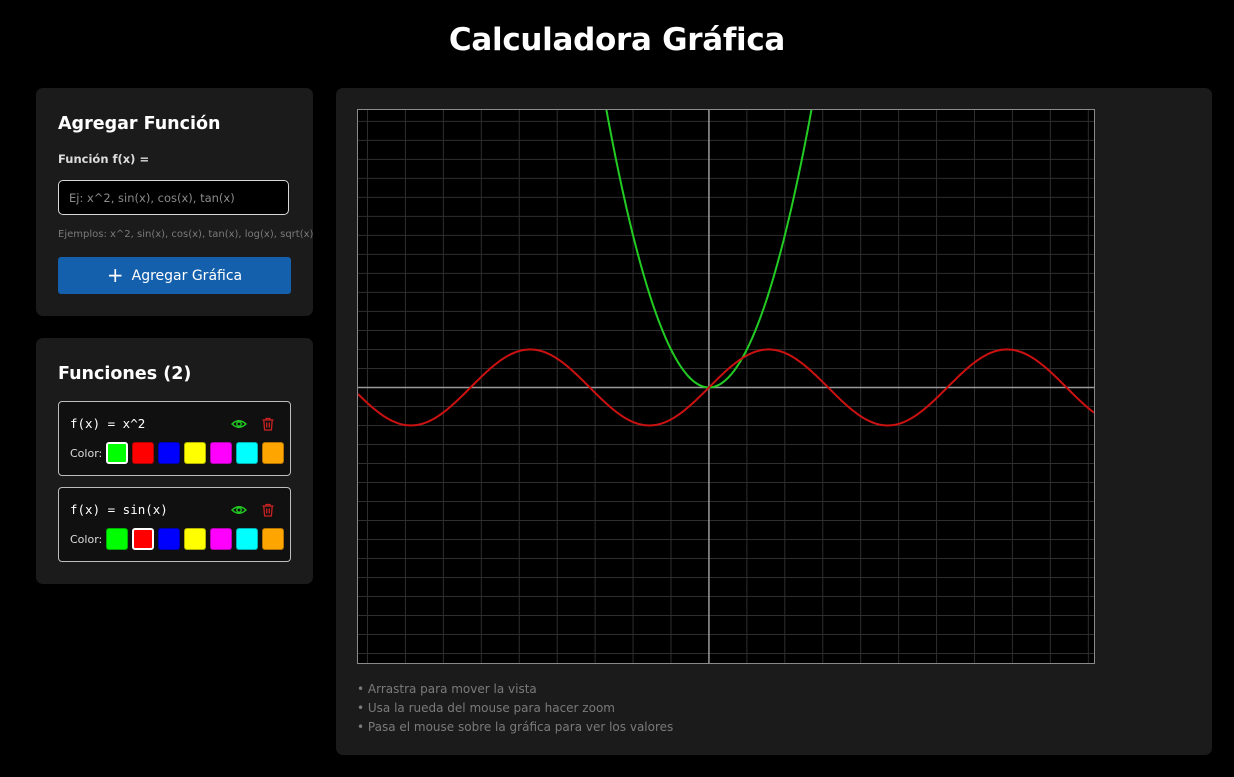 This screenshot has width=1234, height=777. I want to click on function-expression: f(x) = x^2, so click(108, 423).